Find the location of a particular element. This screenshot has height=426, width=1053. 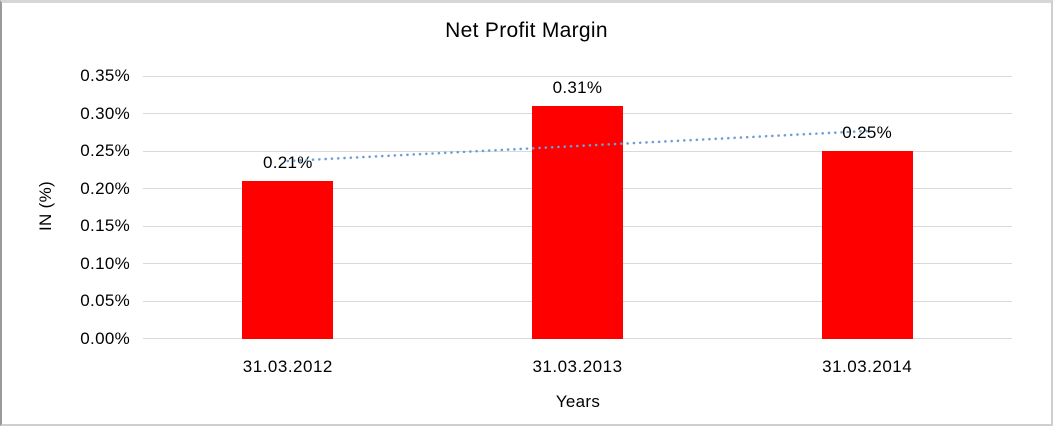

y-axis-tick-label: 0.35% is located at coordinates (105, 75).